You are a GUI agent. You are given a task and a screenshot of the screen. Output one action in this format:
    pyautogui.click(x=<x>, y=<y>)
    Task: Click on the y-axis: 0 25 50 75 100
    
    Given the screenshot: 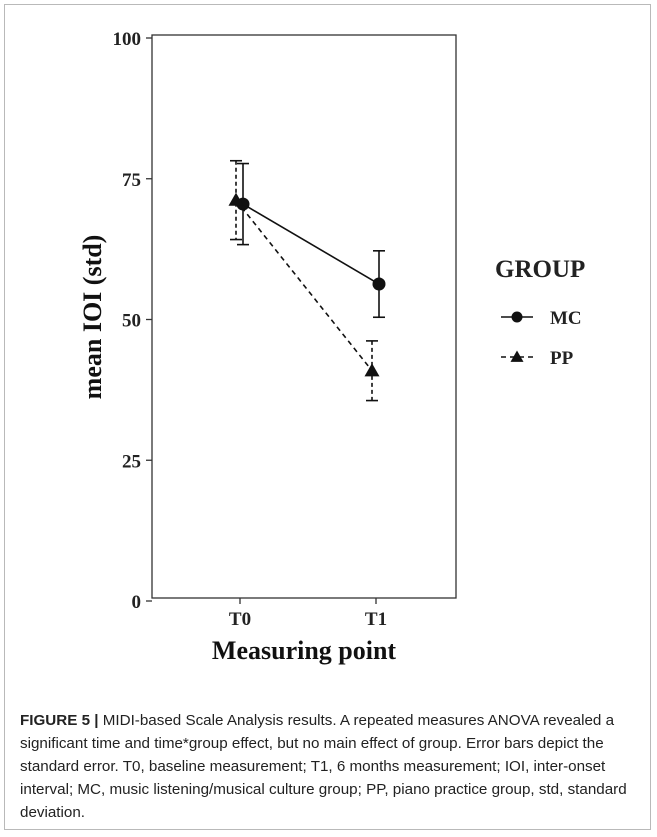 What is the action you would take?
    pyautogui.click(x=132, y=321)
    